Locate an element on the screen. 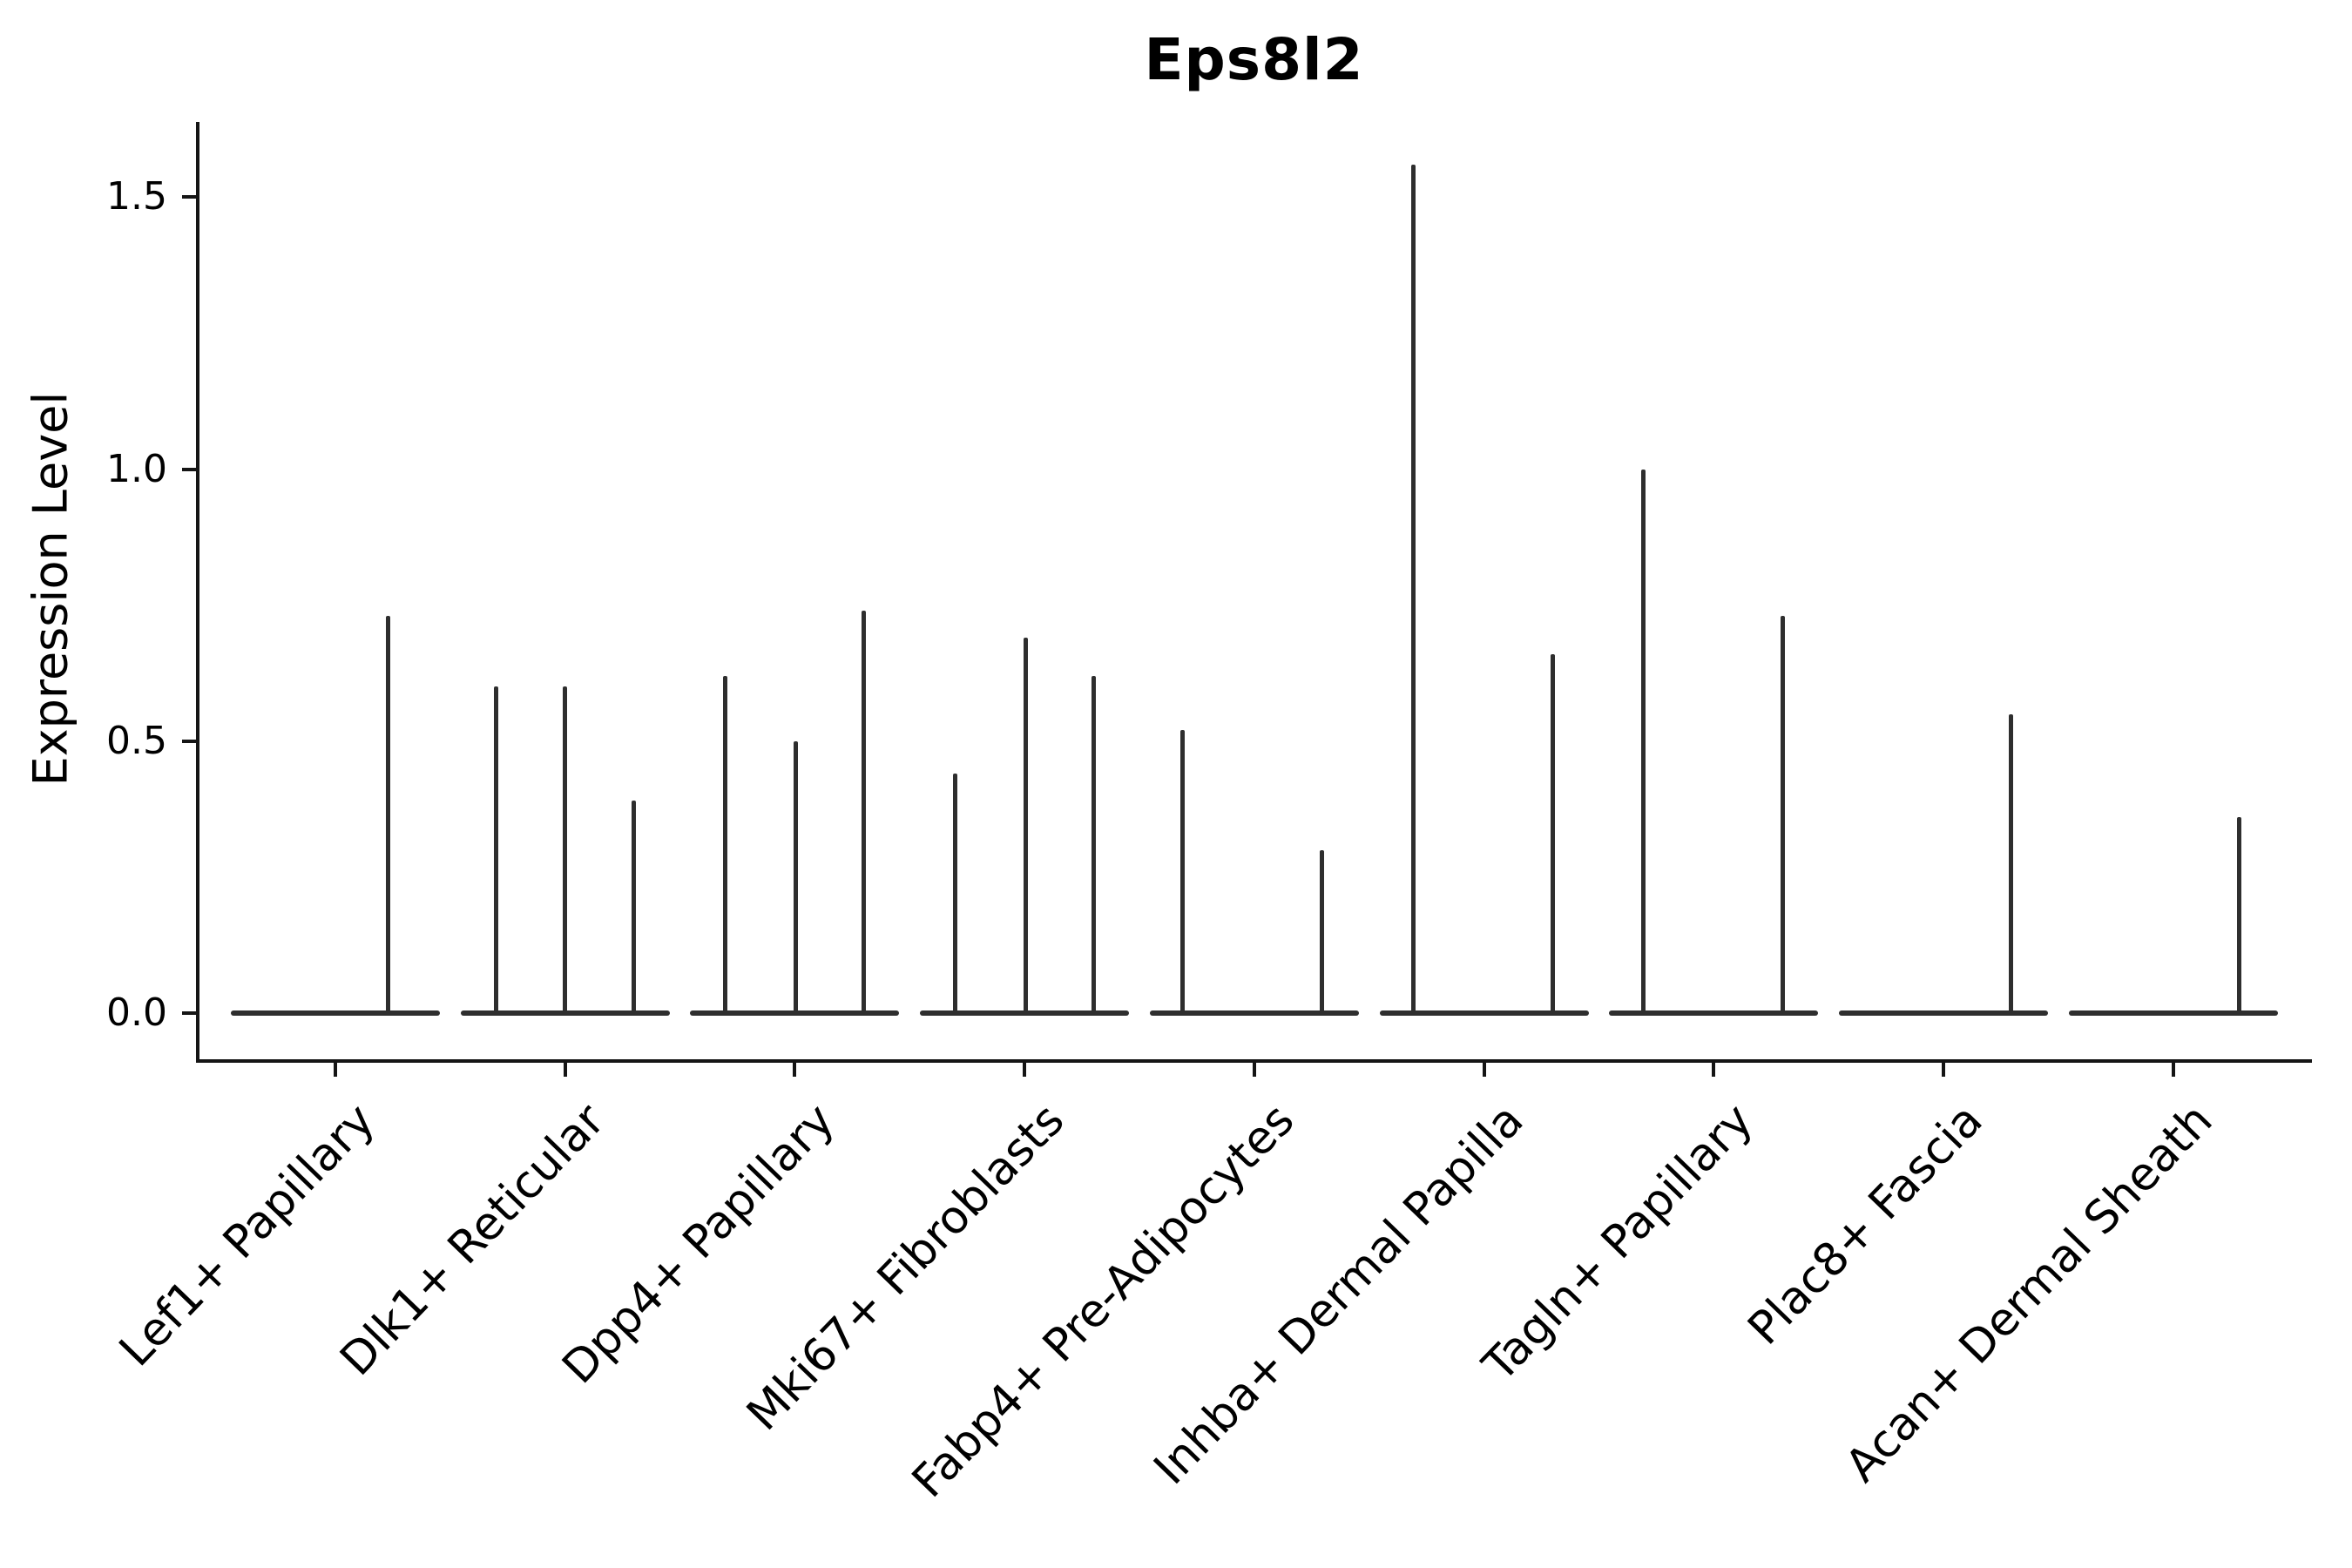  x-category-label: Plac8+ Fascia is located at coordinates (1866, 1224).